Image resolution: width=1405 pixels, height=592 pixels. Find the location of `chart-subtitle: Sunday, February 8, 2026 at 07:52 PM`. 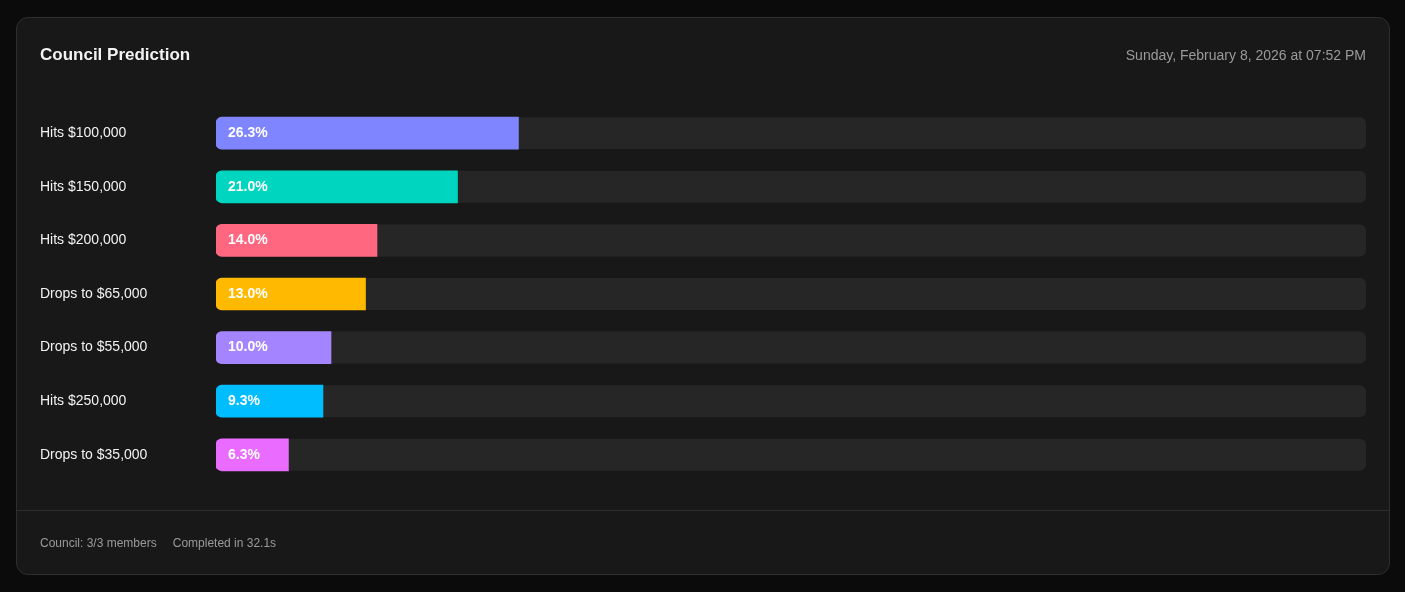

chart-subtitle: Sunday, February 8, 2026 at 07:52 PM is located at coordinates (1245, 55).